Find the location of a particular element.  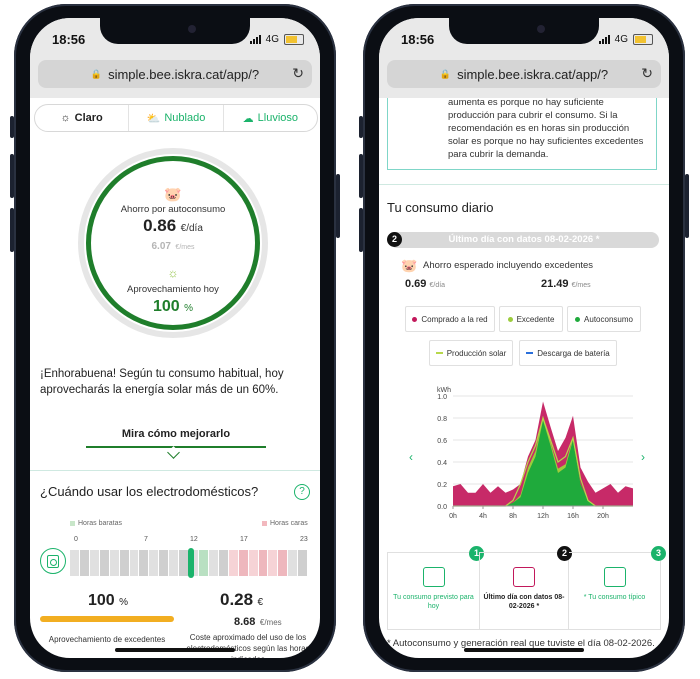

hours-grid is located at coordinates (189, 563).